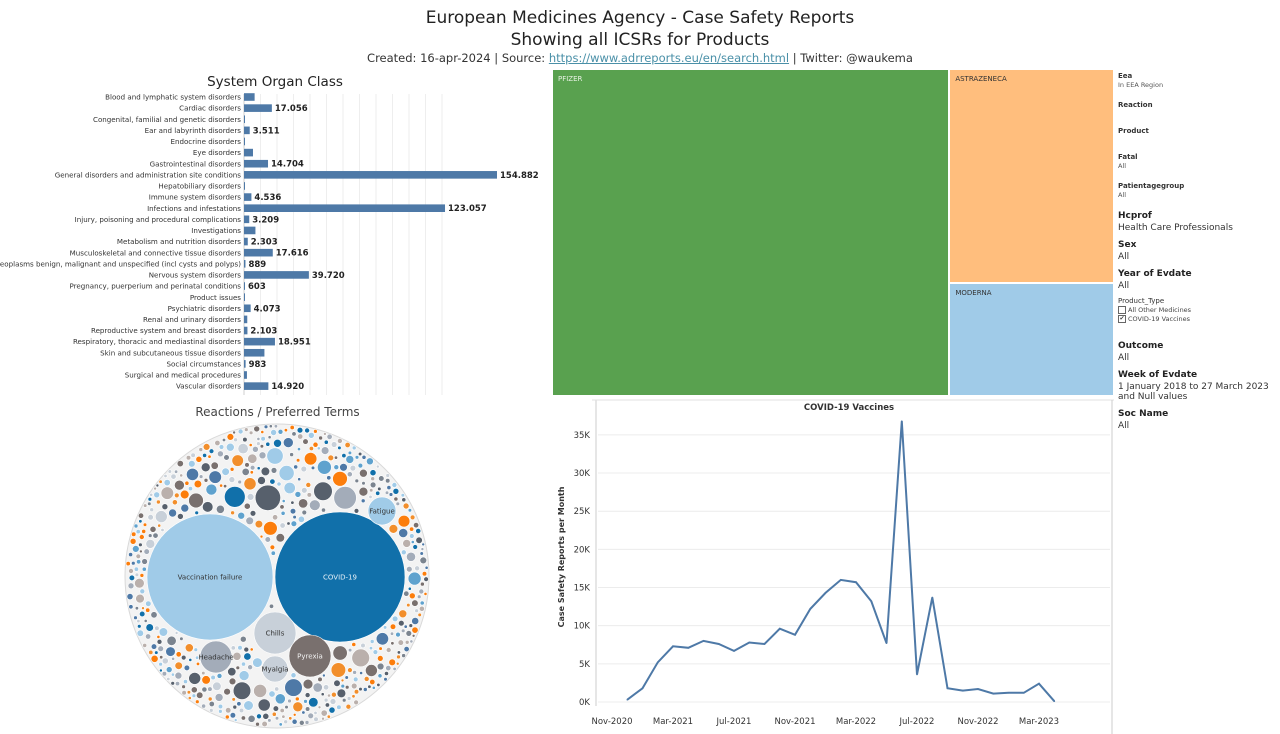 The width and height of the screenshot is (1280, 734). What do you see at coordinates (1198, 352) in the screenshot?
I see `filter-outcome: Outcome All` at bounding box center [1198, 352].